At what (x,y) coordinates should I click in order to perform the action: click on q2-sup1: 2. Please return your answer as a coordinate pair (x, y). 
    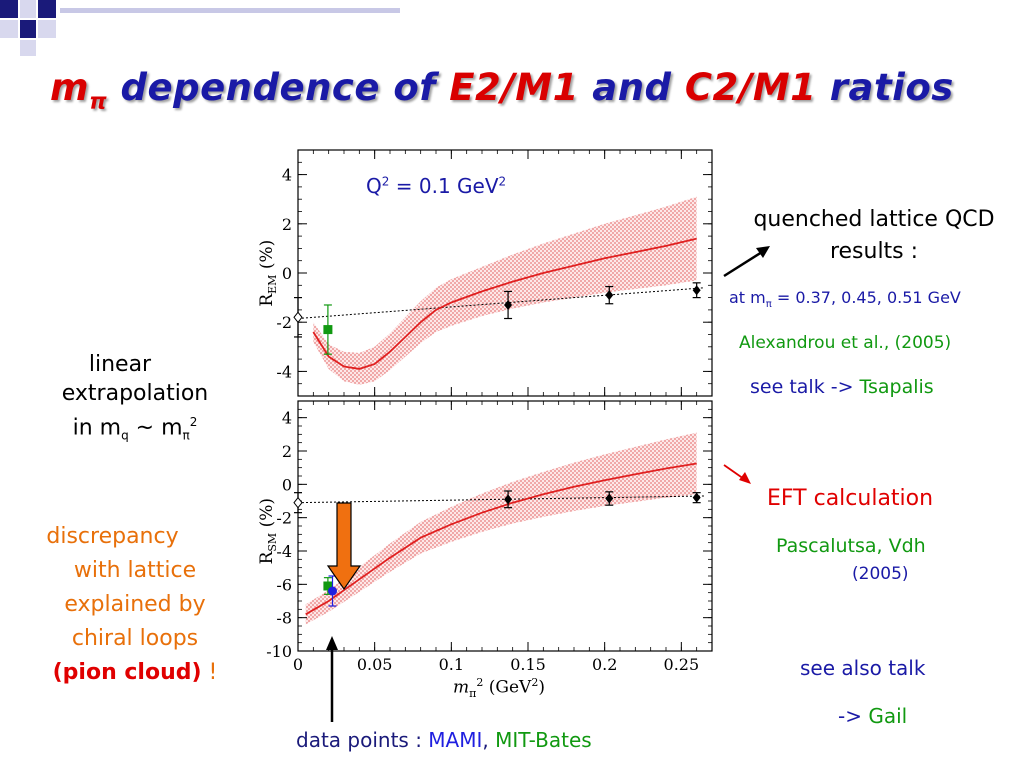
    Looking at the image, I should click on (385, 181).